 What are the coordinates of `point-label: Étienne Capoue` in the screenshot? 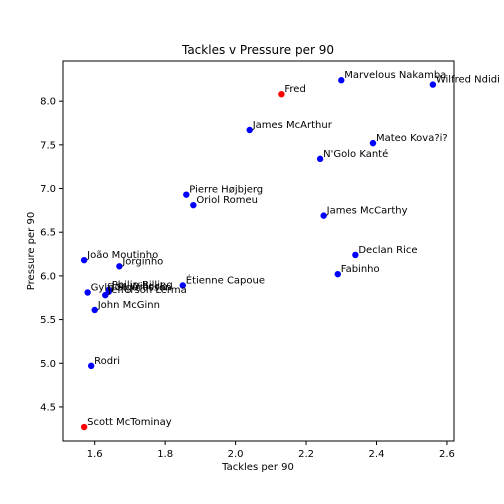 It's located at (225, 280).